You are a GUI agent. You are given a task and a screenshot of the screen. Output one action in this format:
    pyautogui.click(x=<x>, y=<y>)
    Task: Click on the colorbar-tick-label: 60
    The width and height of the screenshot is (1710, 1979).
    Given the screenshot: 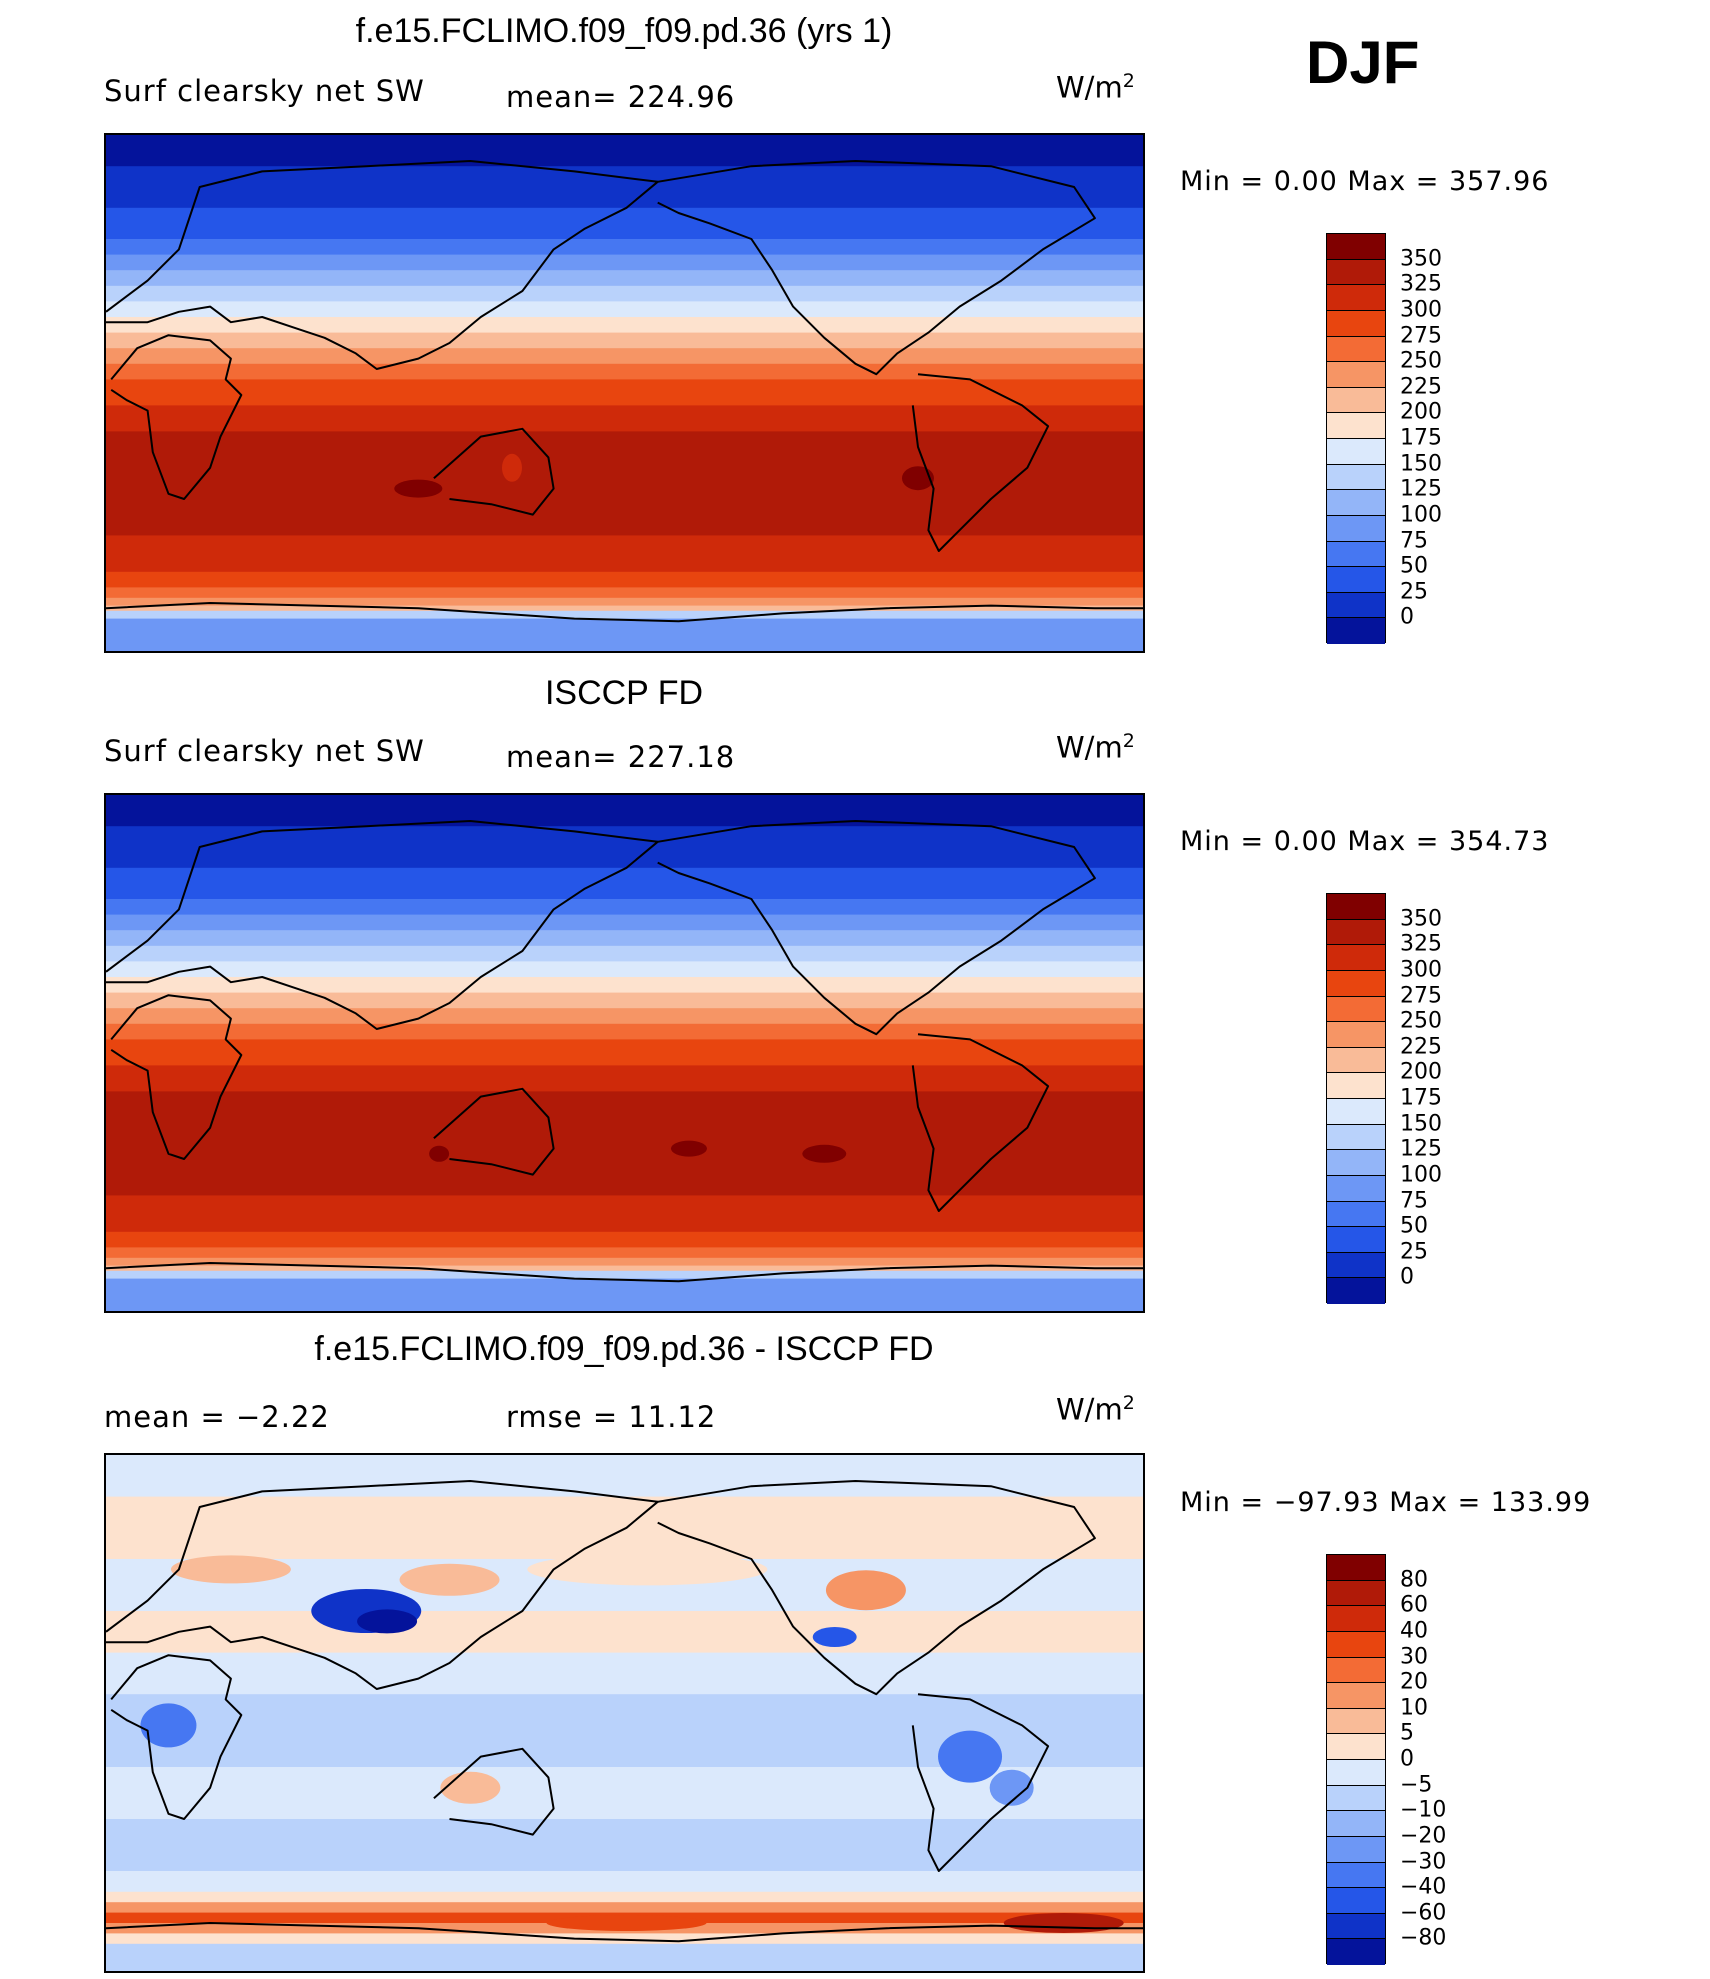 What is the action you would take?
    pyautogui.click(x=1414, y=1605)
    